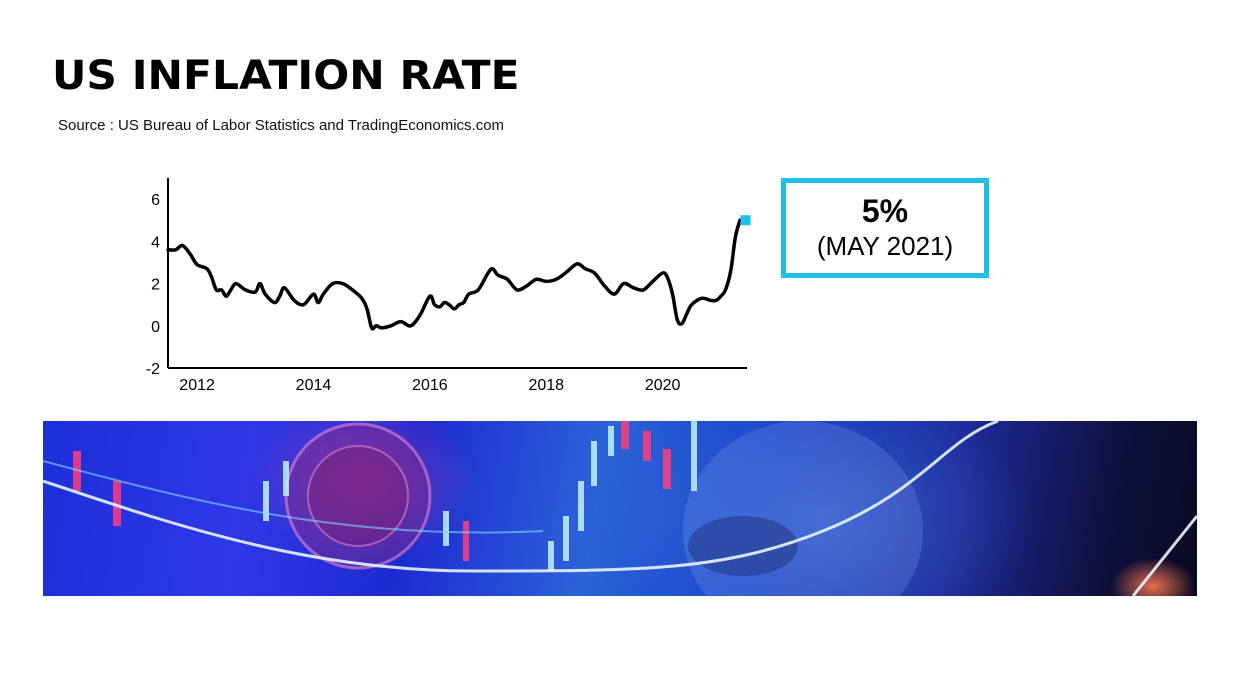  What do you see at coordinates (803, 508) in the screenshot?
I see `portrait-shape` at bounding box center [803, 508].